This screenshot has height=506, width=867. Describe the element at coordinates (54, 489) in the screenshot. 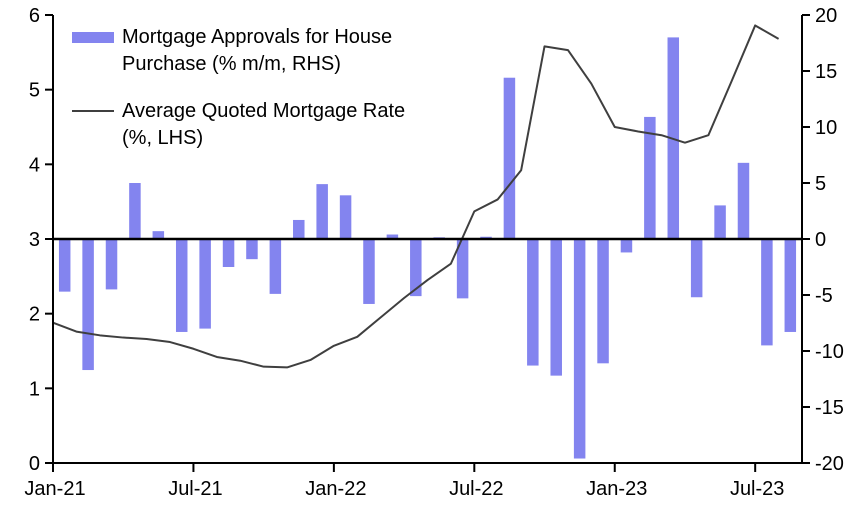

I see `x-tick-label-Jan-21: Jan-21` at that location.